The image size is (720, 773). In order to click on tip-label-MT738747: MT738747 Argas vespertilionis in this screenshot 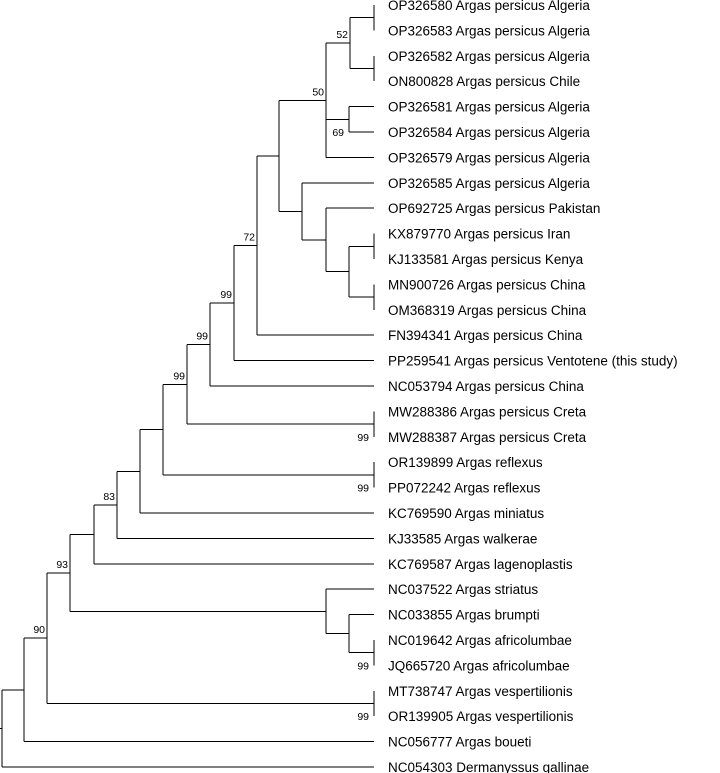, I will do `click(480, 691)`.